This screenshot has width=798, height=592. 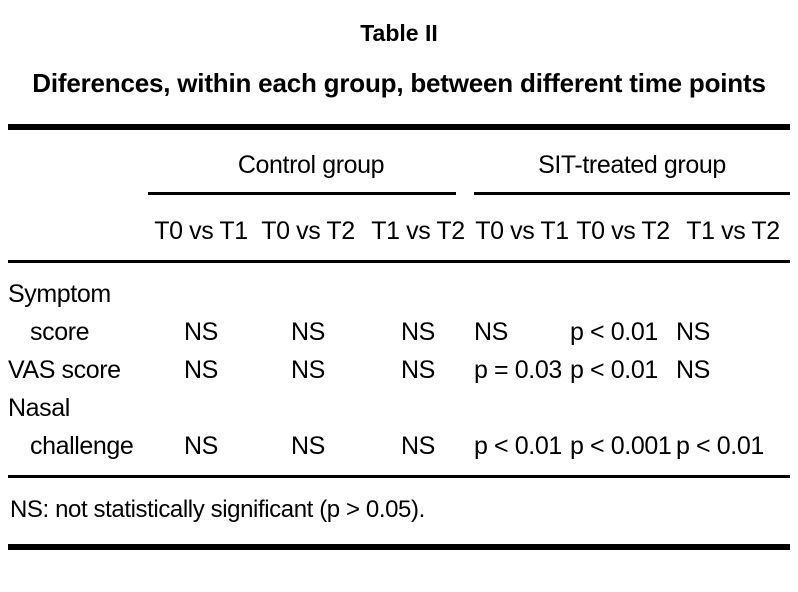 I want to click on group-label-sit: SIT-treated group, so click(x=632, y=164).